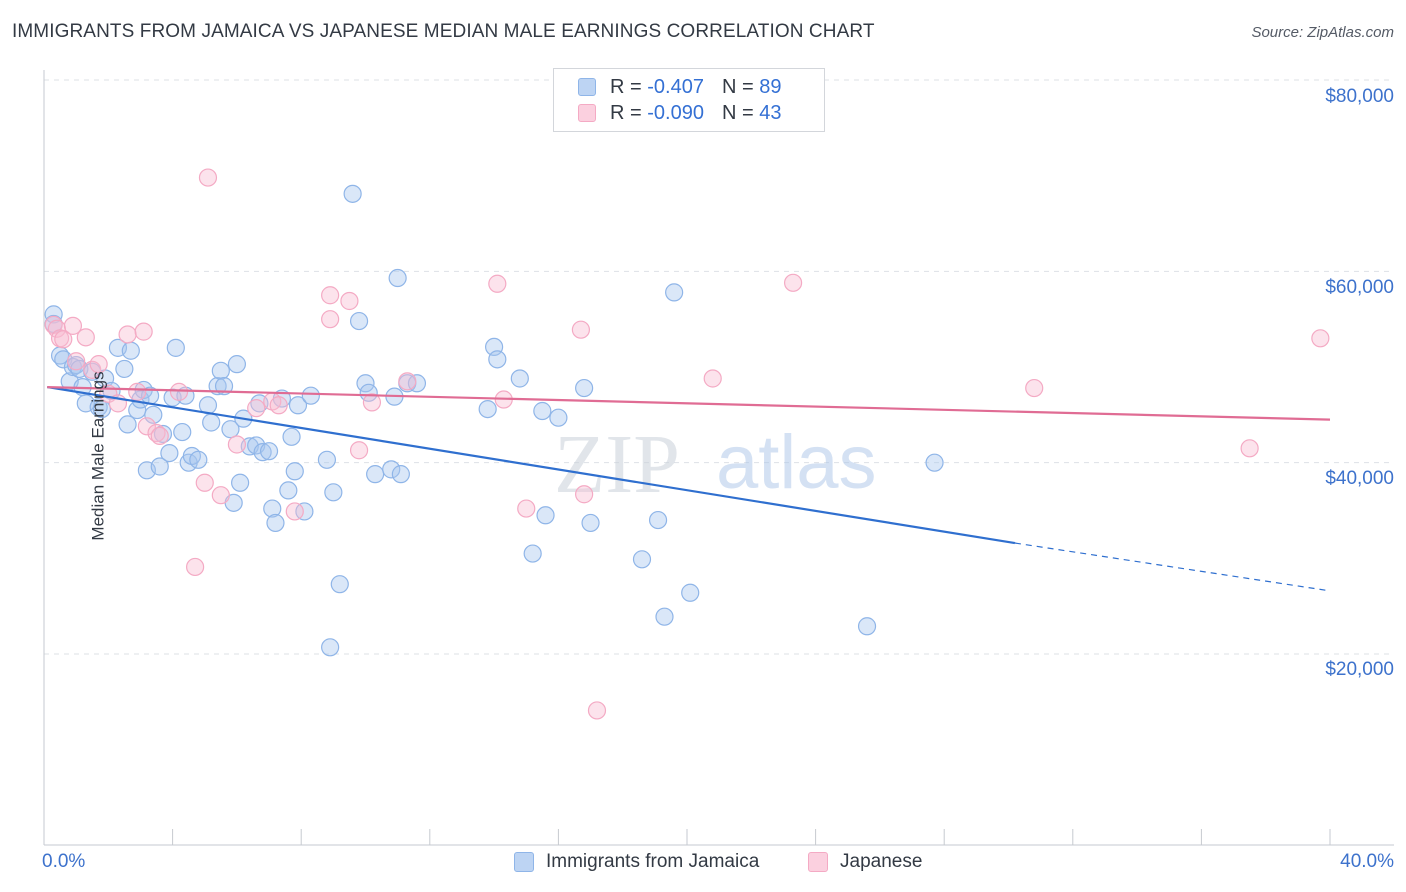 The image size is (1406, 892). Describe the element at coordinates (531, 465) in the screenshot. I see `trend-line-jamaica` at that location.